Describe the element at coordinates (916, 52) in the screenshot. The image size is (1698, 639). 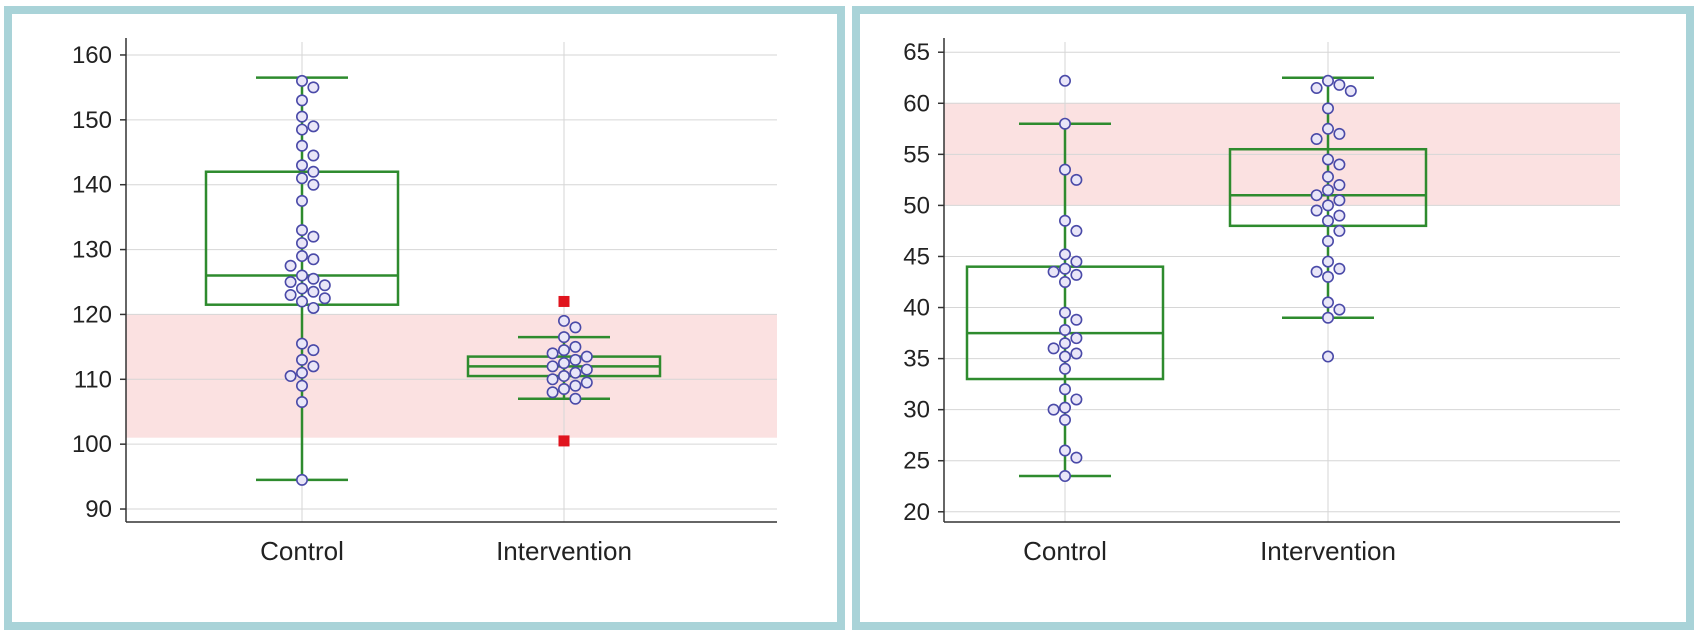
I see `y-tick-label: 65` at that location.